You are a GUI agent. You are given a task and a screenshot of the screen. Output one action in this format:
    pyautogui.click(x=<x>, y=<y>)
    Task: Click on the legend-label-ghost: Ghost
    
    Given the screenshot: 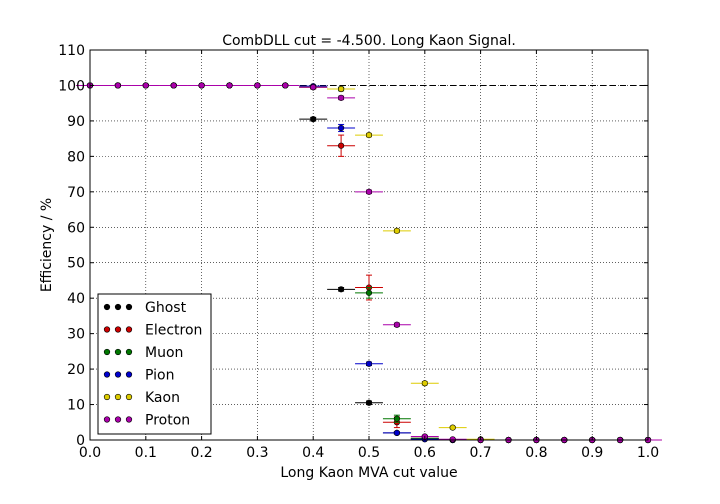 What is the action you would take?
    pyautogui.click(x=166, y=308)
    